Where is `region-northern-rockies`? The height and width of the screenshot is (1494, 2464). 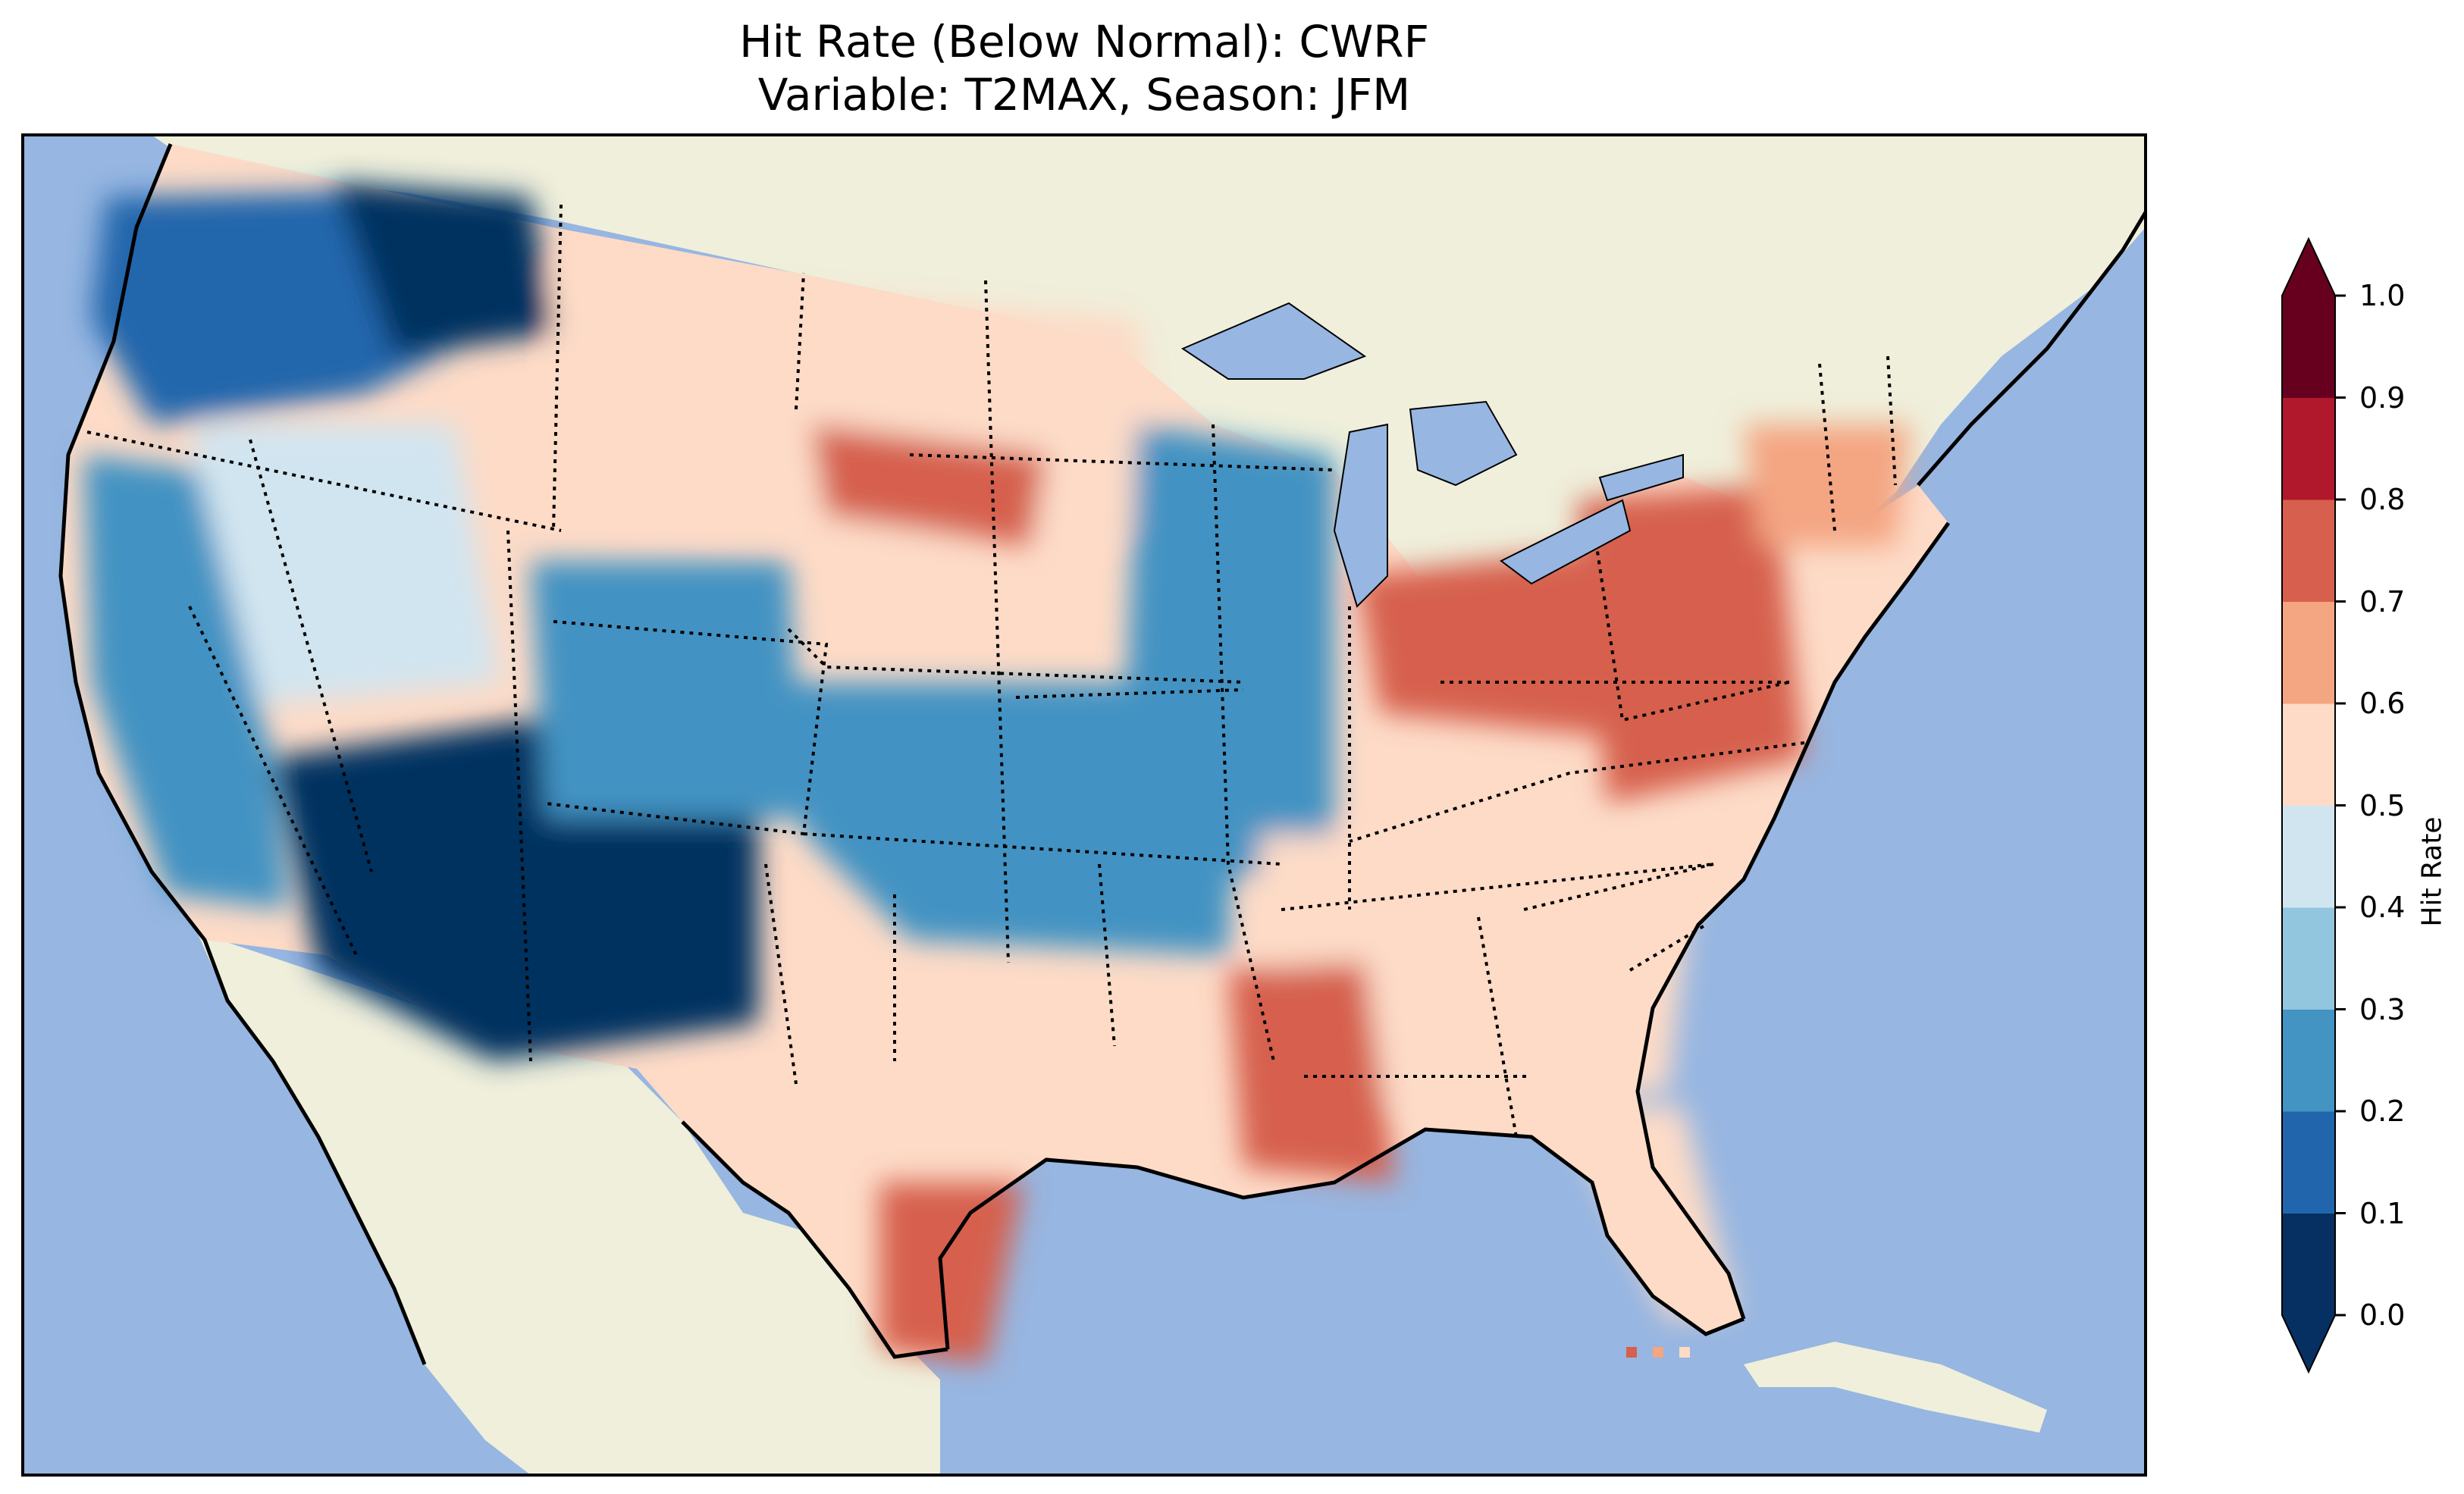 region-northern-rockies is located at coordinates (443, 269).